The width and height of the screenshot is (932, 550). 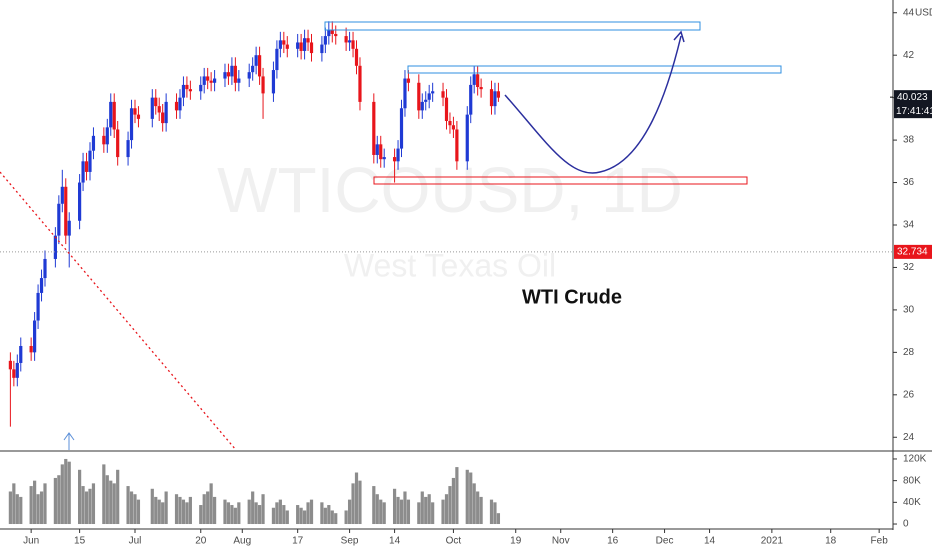 What do you see at coordinates (512, 26) in the screenshot?
I see `resistance-box` at bounding box center [512, 26].